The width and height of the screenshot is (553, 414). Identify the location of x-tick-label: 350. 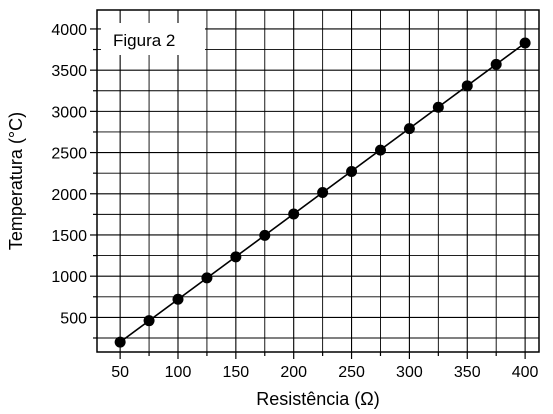
(467, 372).